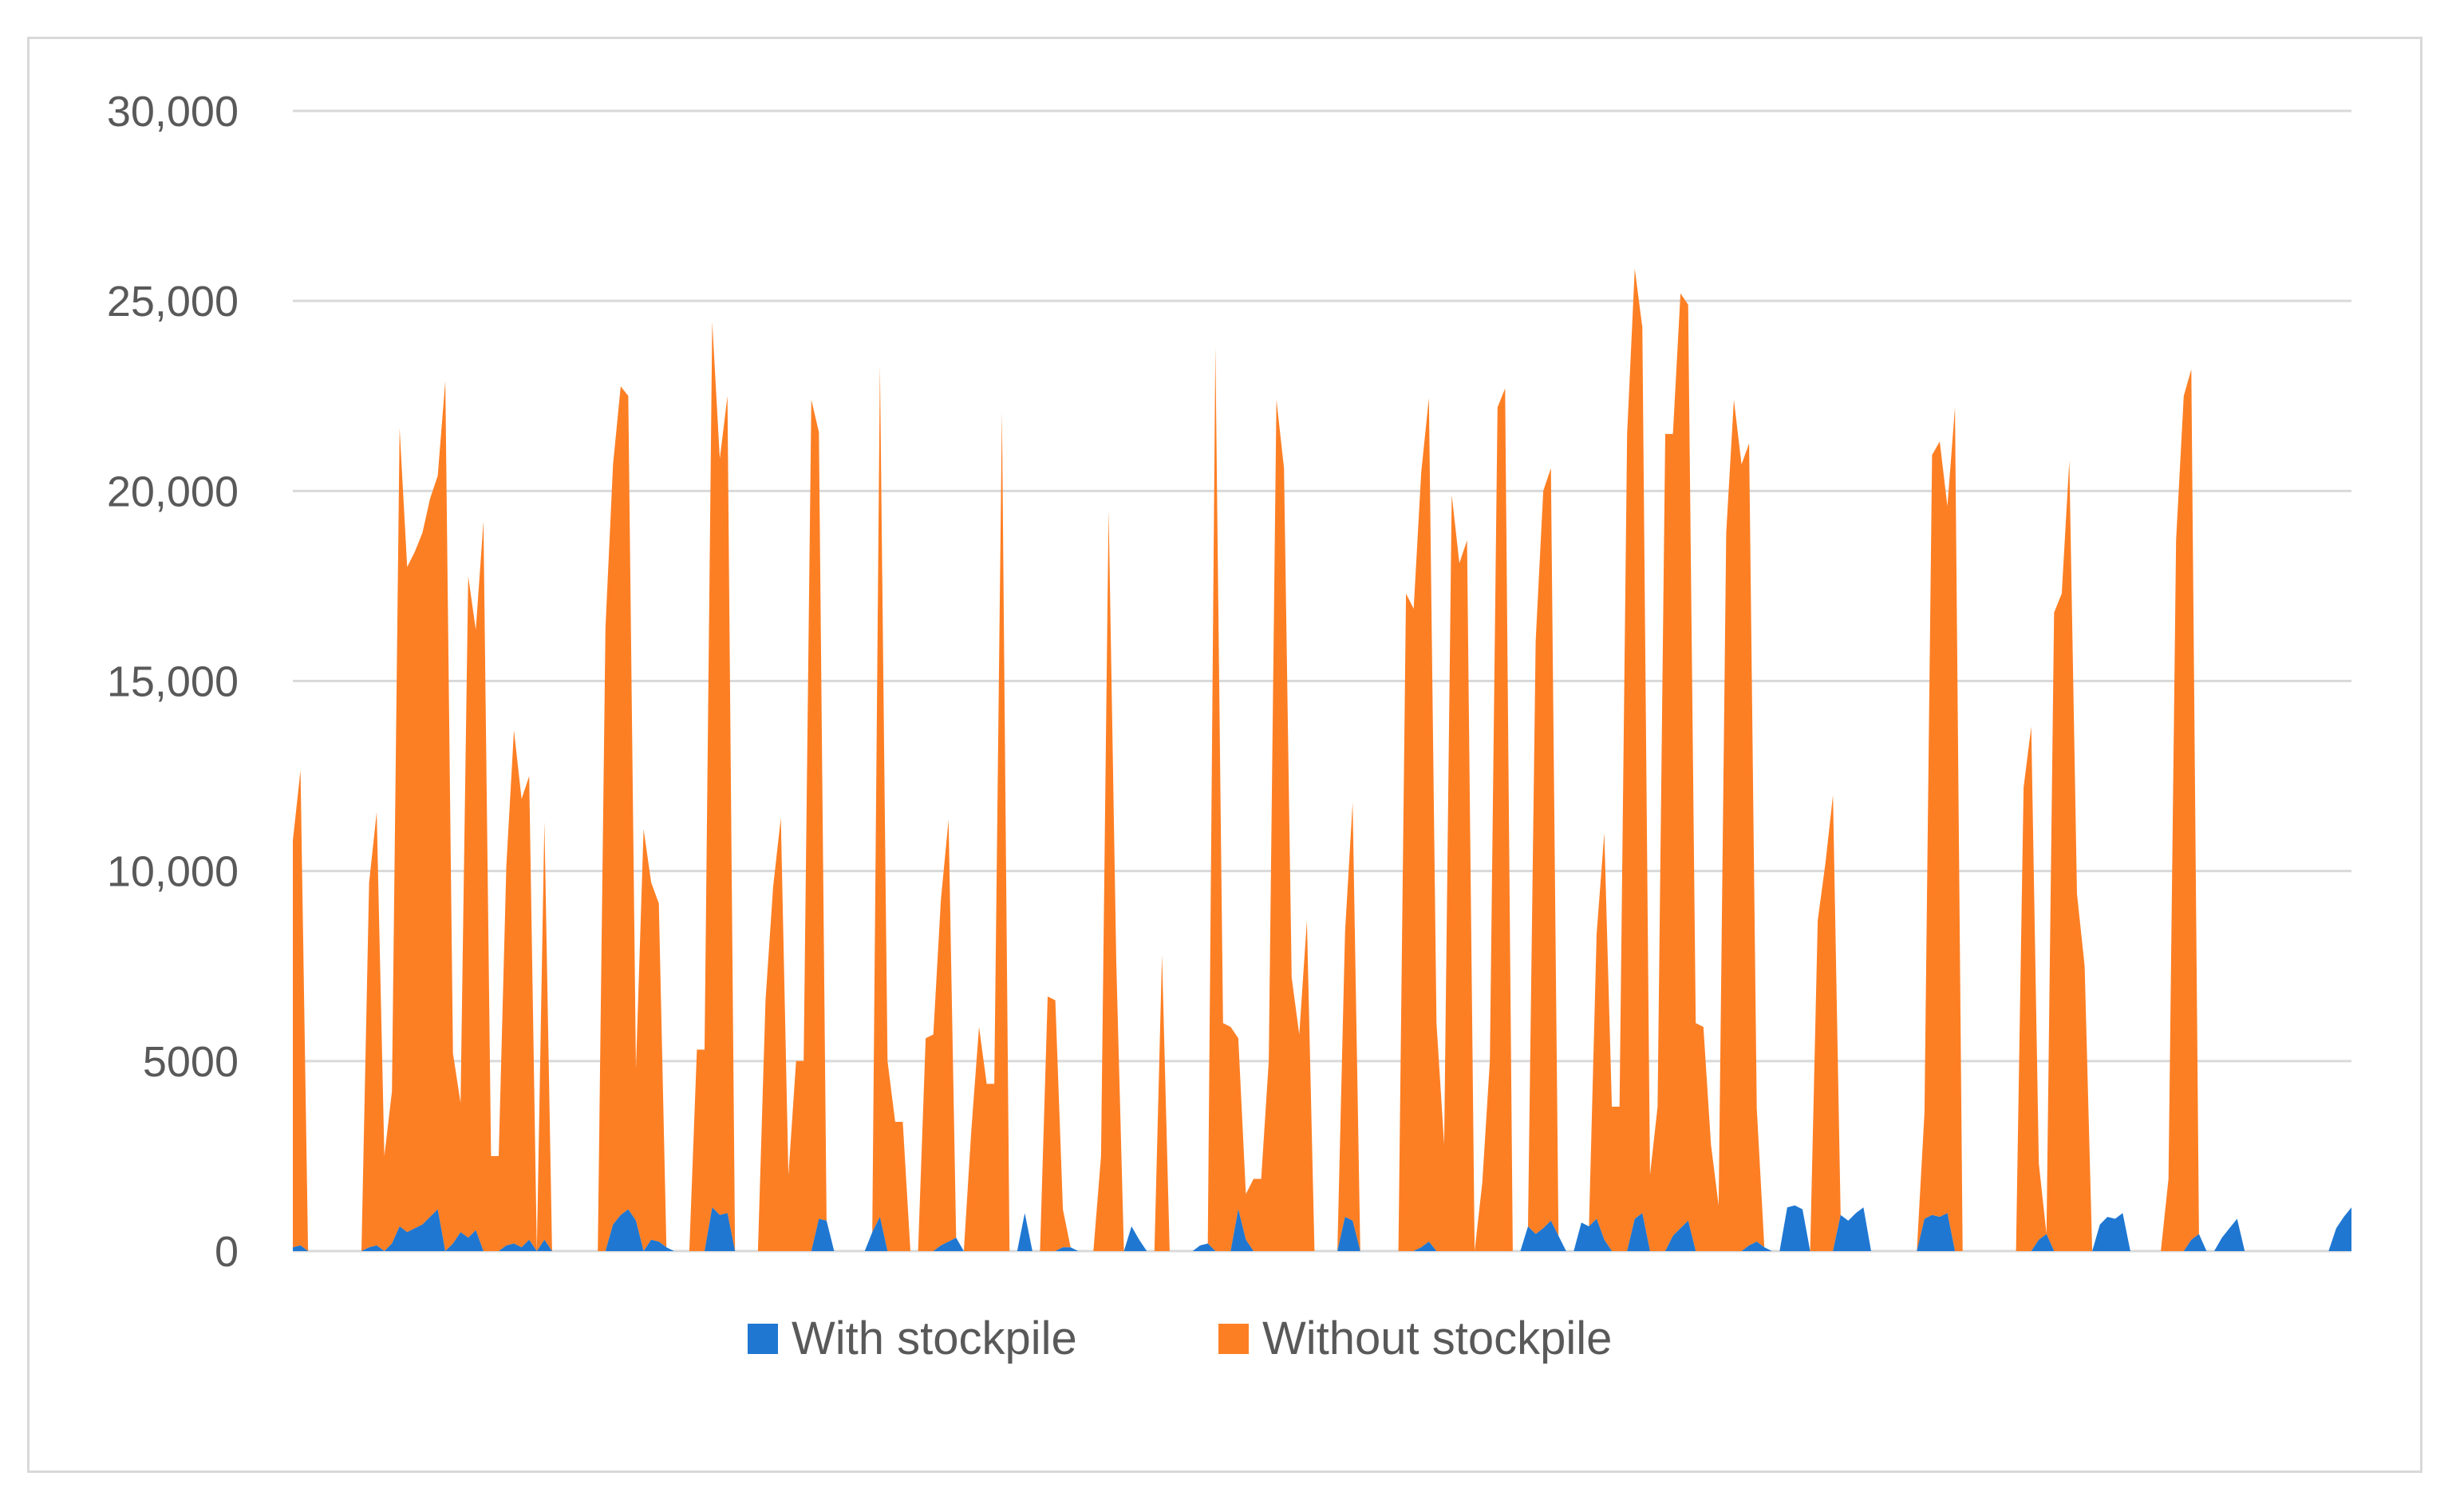 The width and height of the screenshot is (2452, 1512). Describe the element at coordinates (763, 1339) in the screenshot. I see `legend-swatch-with-stockpile` at that location.